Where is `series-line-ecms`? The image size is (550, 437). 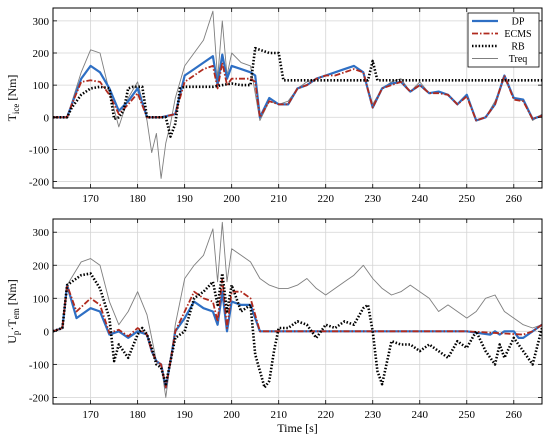
series-line-ecms is located at coordinates (297, 91).